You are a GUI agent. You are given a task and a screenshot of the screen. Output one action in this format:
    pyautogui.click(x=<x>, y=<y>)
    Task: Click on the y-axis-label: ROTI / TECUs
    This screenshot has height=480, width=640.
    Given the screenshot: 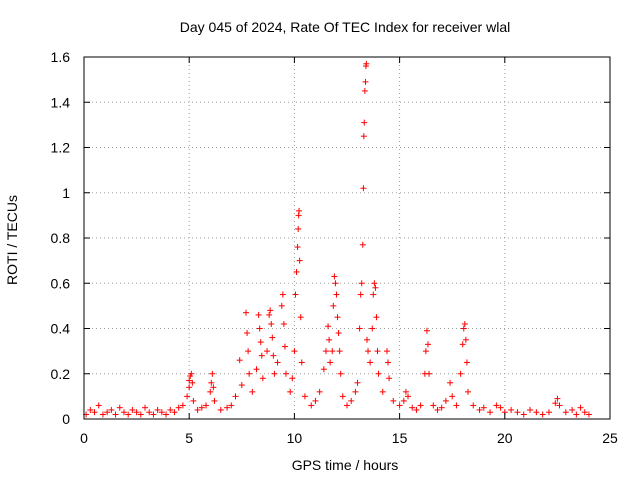 What is the action you would take?
    pyautogui.click(x=12, y=240)
    